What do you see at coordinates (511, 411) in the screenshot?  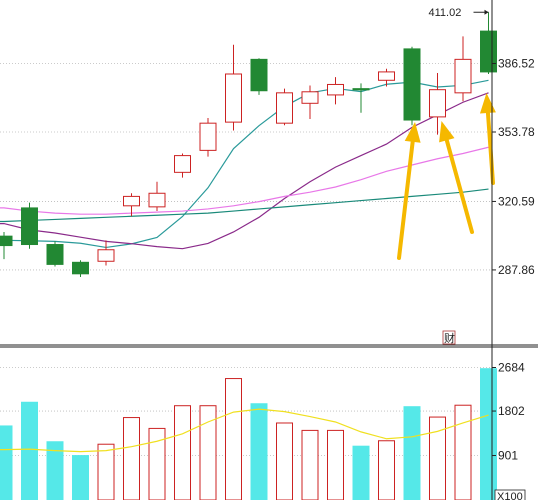 I see `volume-tick-label: 1802` at bounding box center [511, 411].